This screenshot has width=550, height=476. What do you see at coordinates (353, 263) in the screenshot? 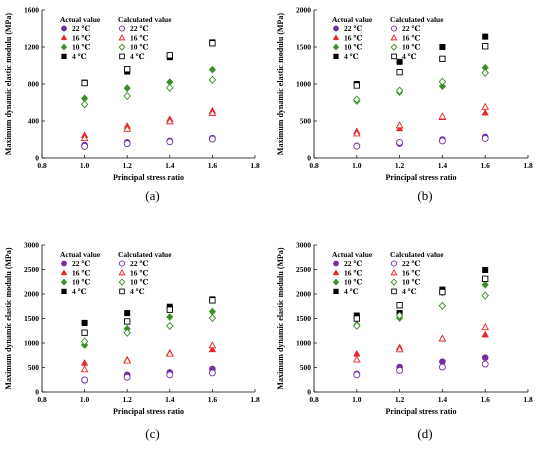
I see `legend-label-actual: 22 ℃` at bounding box center [353, 263].